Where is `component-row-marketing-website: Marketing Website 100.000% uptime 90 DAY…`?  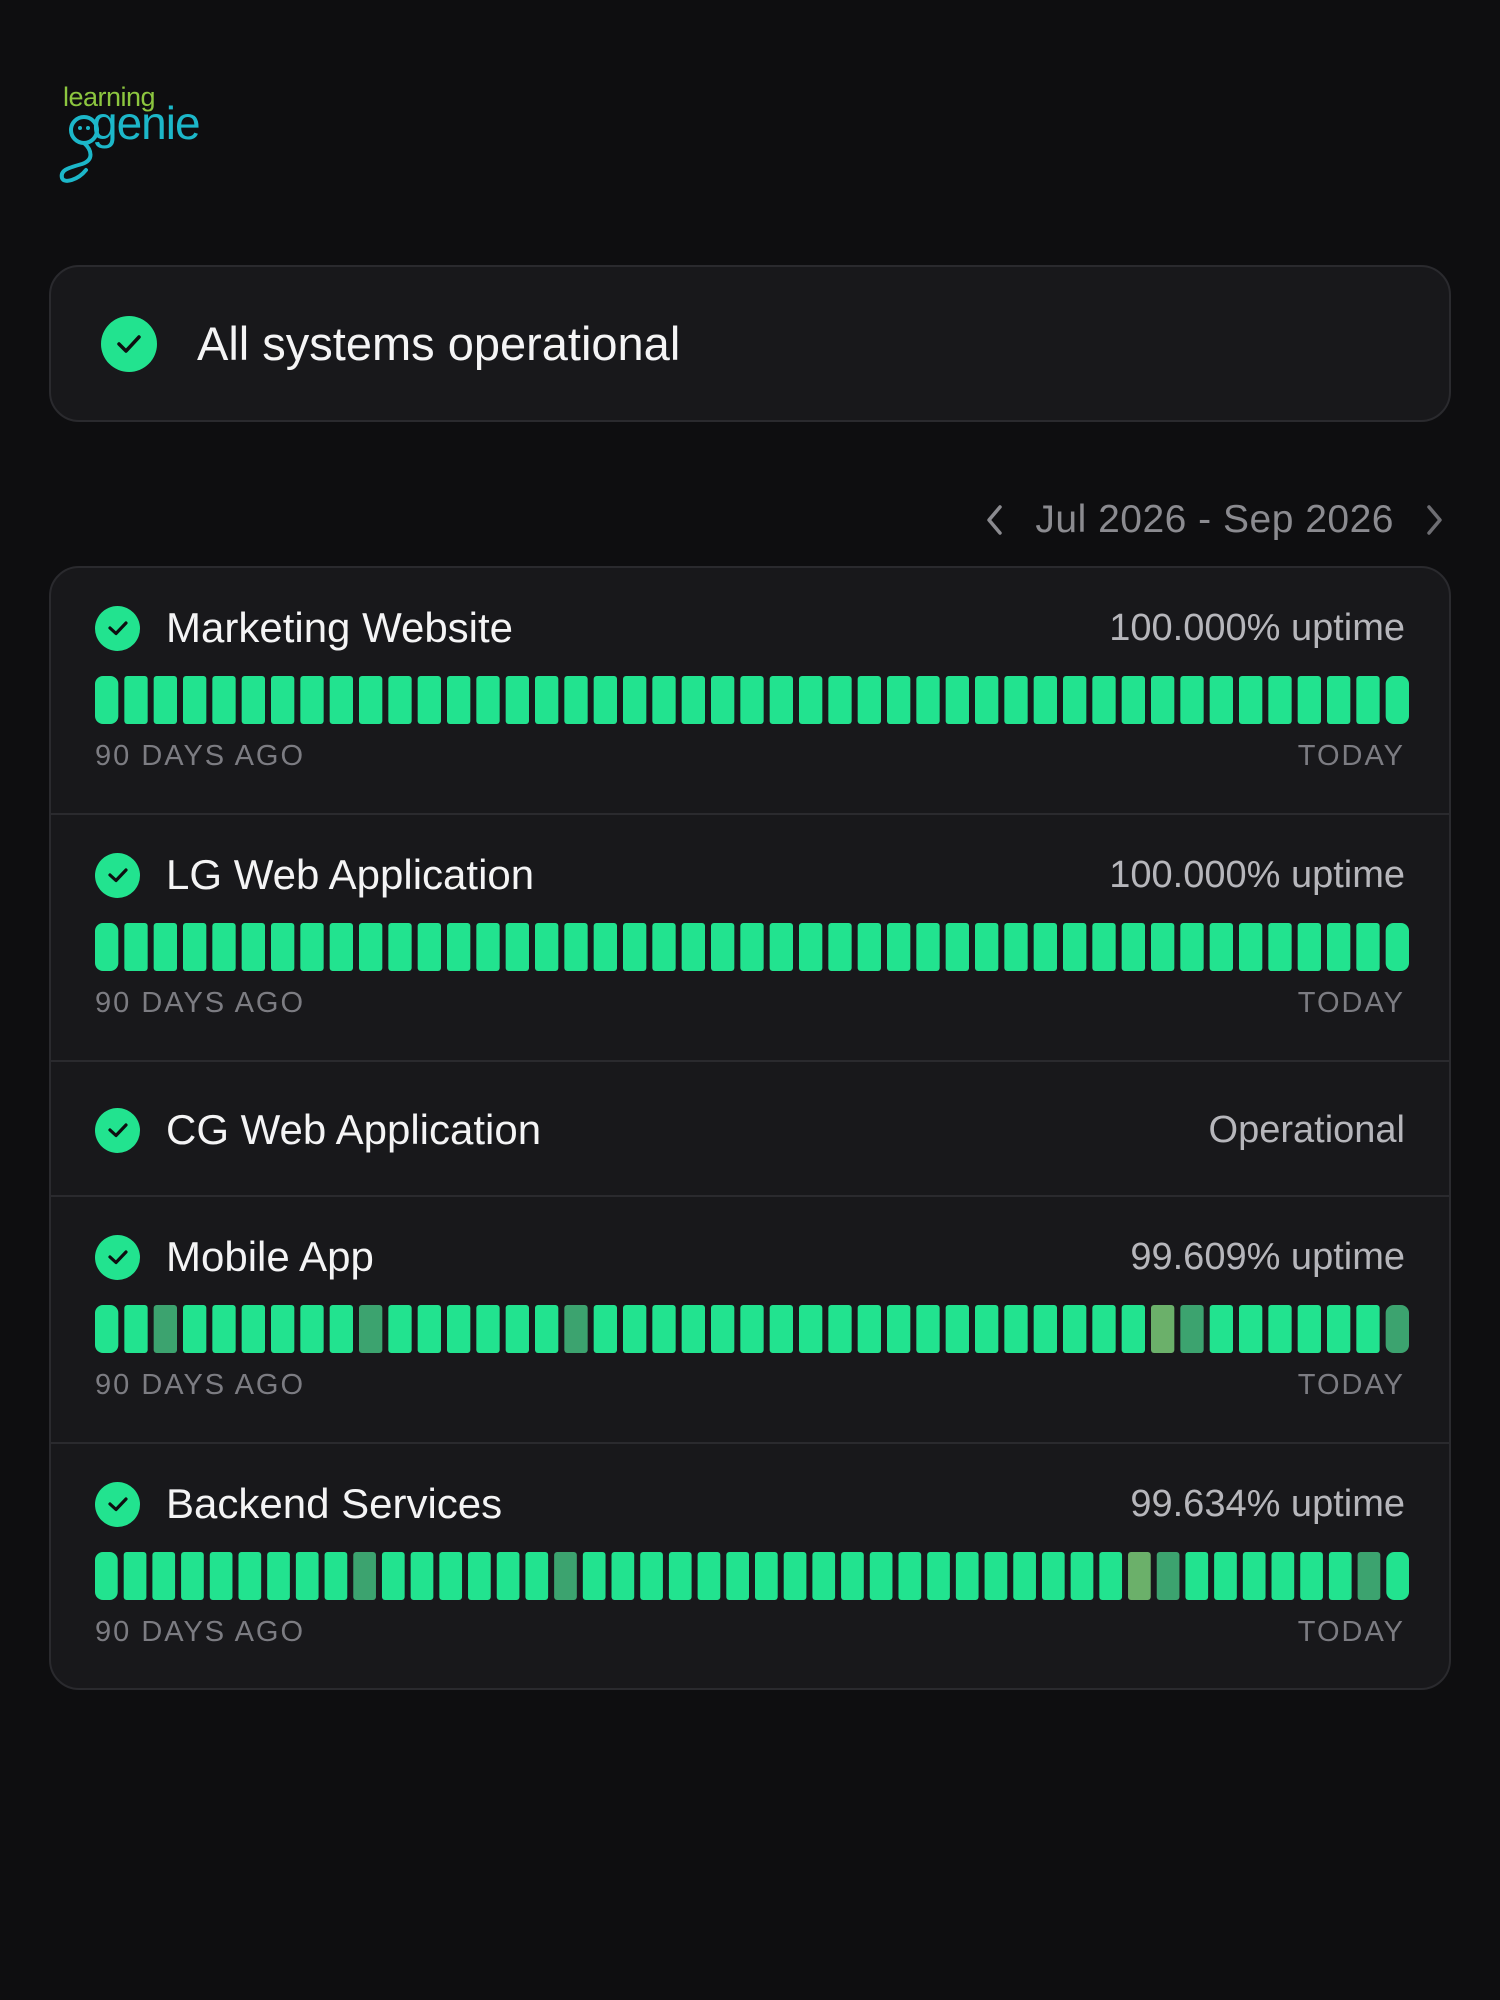
component-row-marketing-website: Marketing Website 100.000% uptime 90 DAY… is located at coordinates (750, 691).